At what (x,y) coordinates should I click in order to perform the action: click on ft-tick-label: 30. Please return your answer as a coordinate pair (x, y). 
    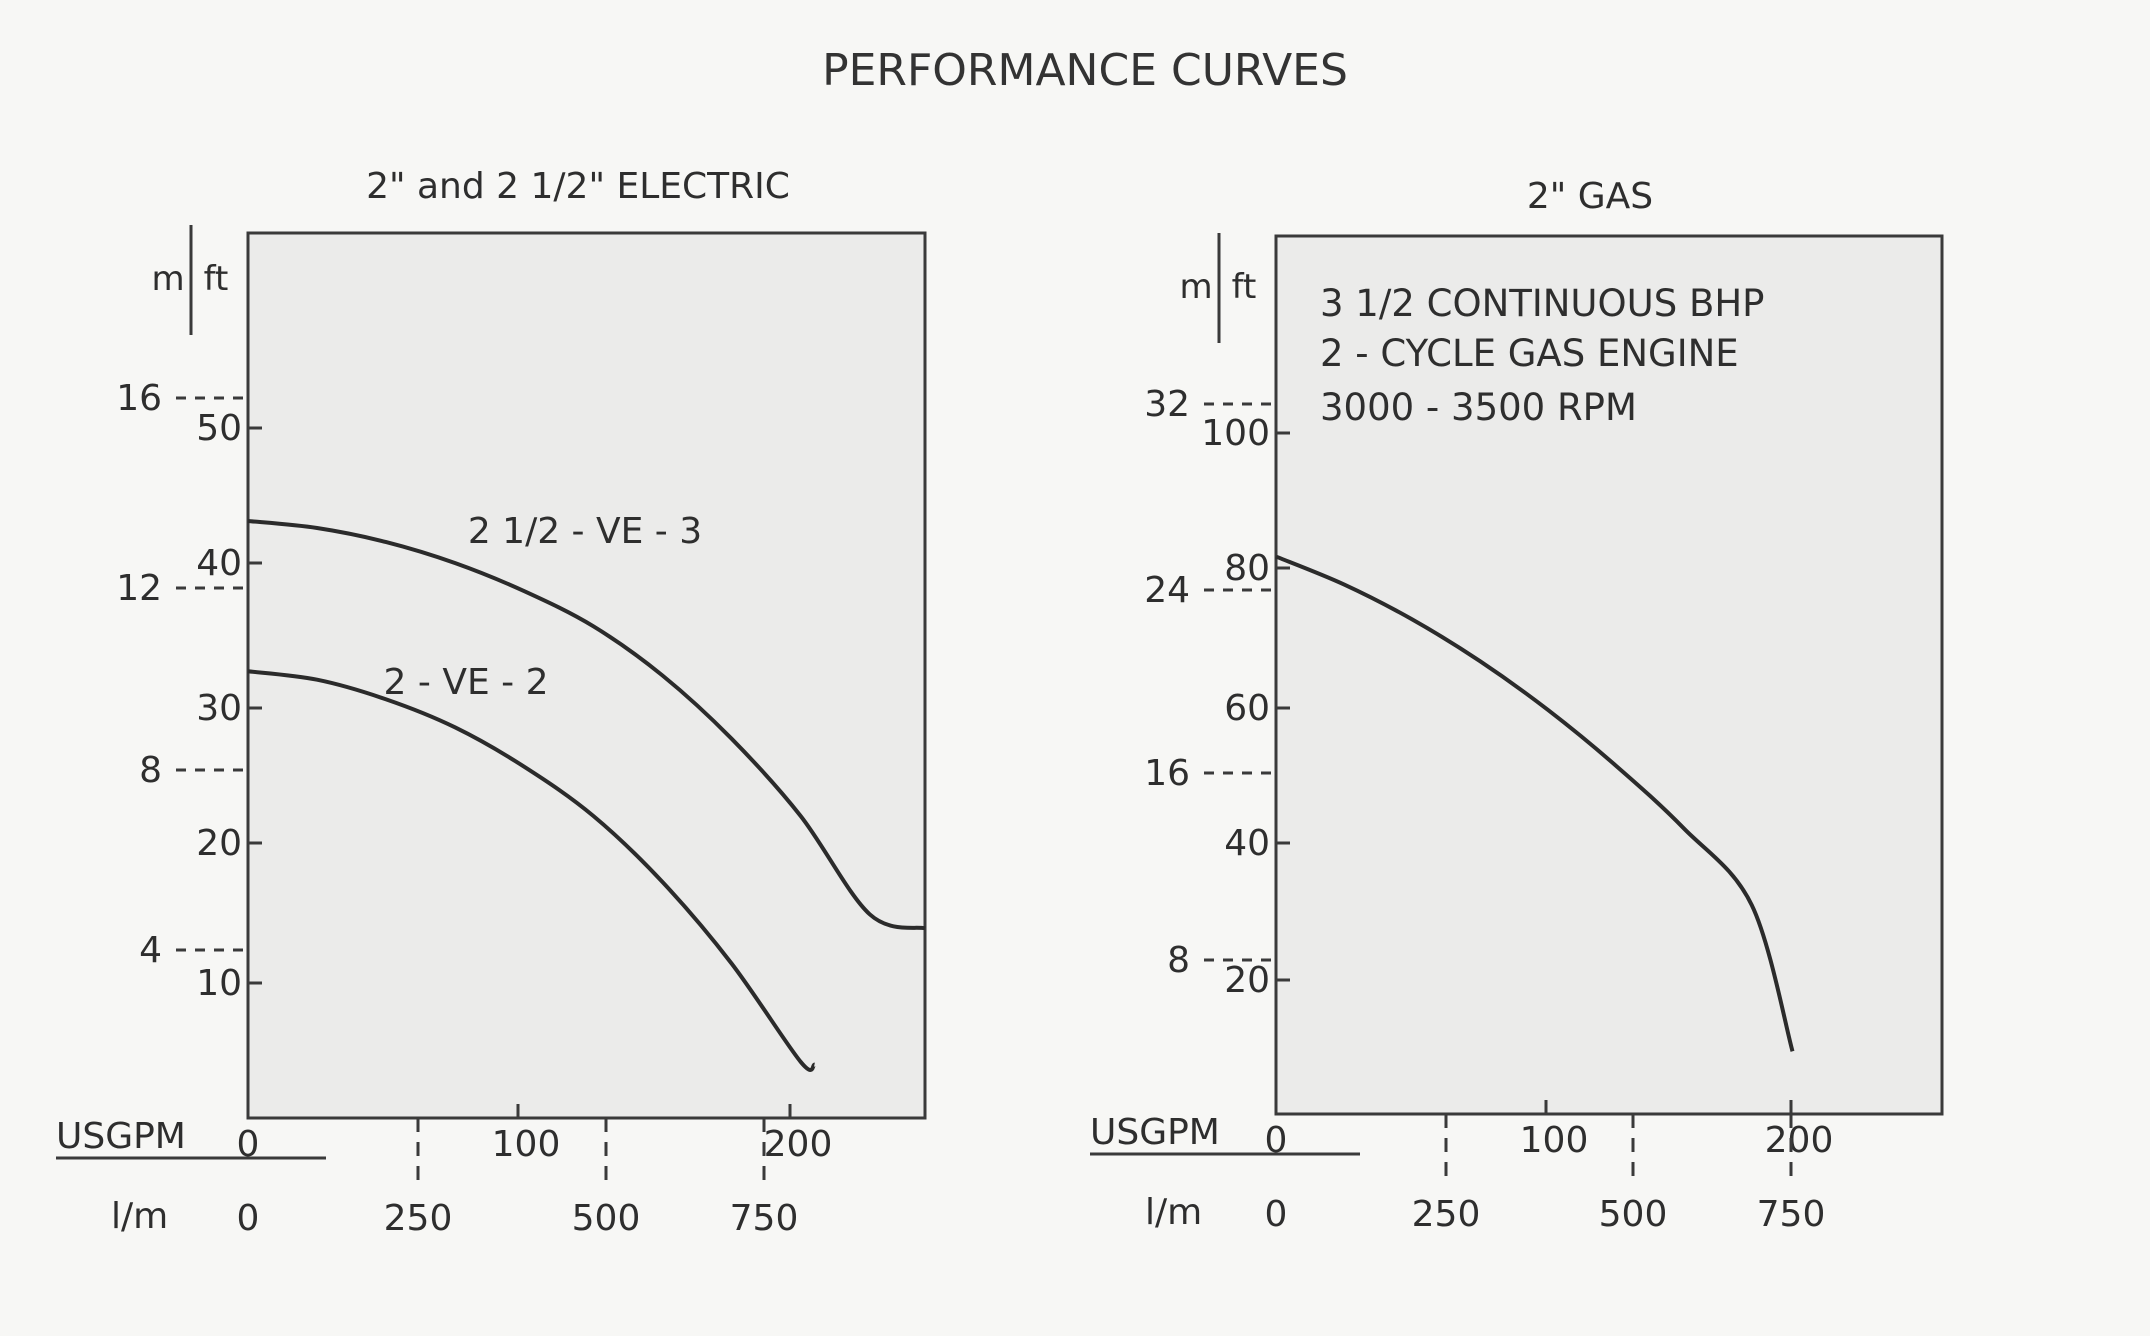
    Looking at the image, I should click on (219, 708).